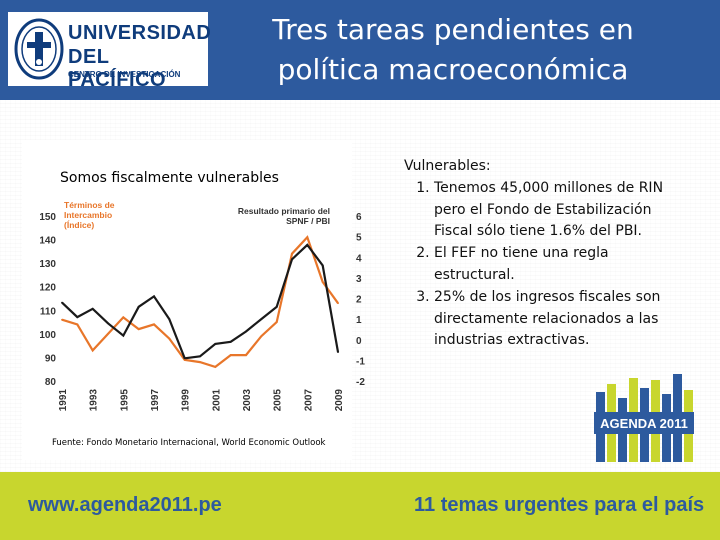  Describe the element at coordinates (48, 311) in the screenshot. I see `y-left-tick-label: 110` at that location.